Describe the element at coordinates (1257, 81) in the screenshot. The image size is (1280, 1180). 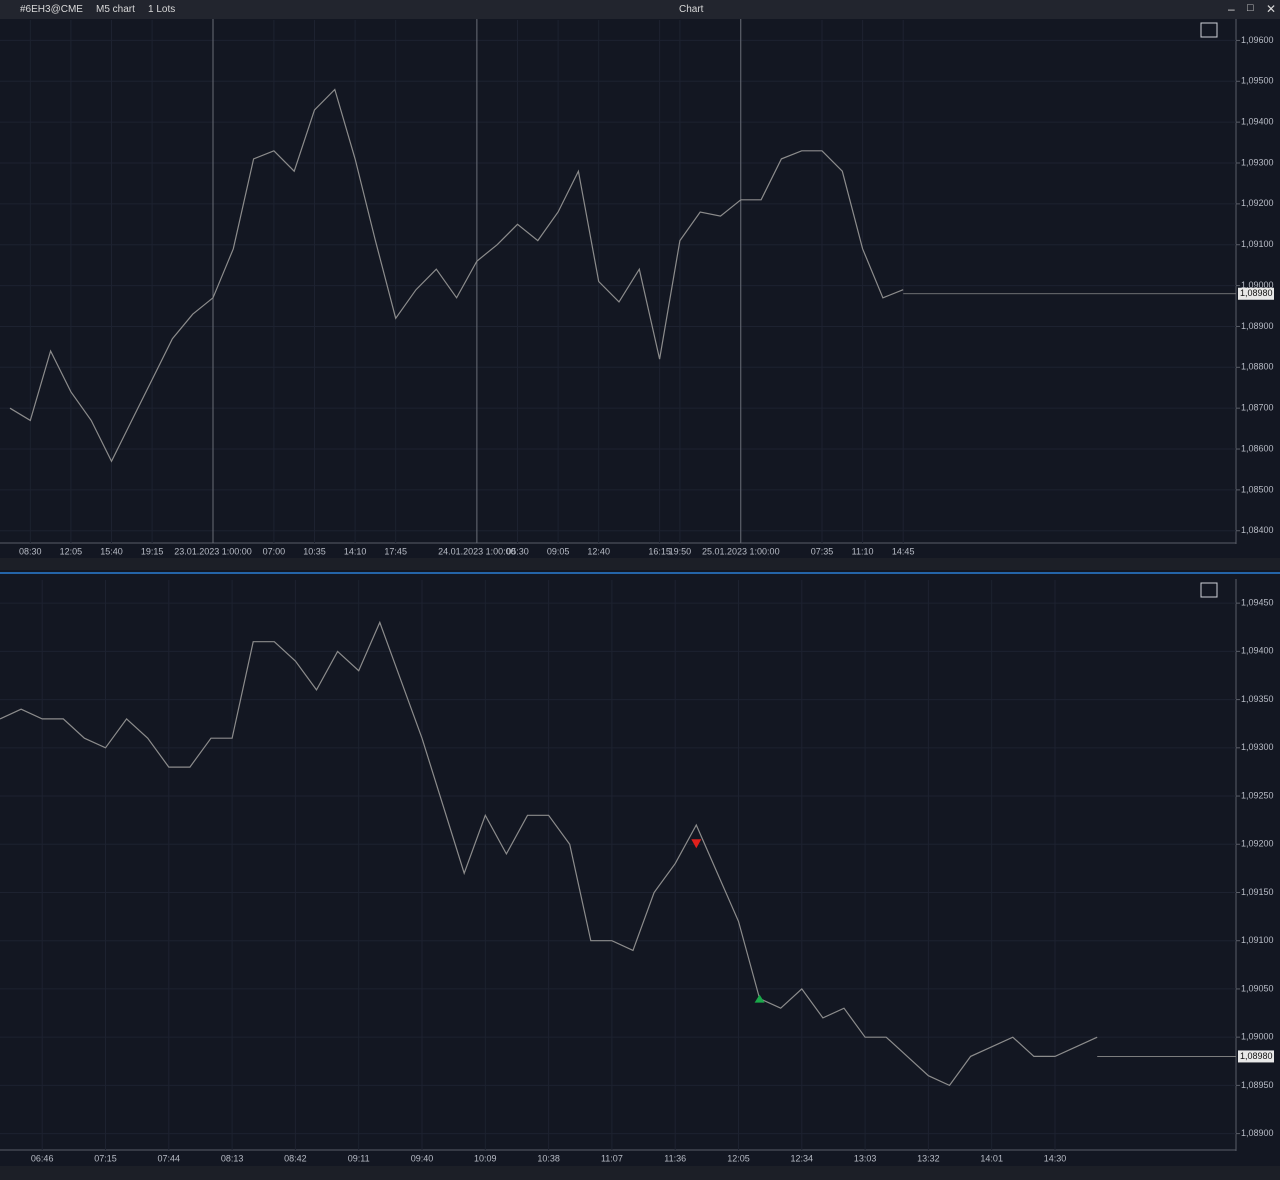
I see `y-tick-label: 1,09500` at that location.